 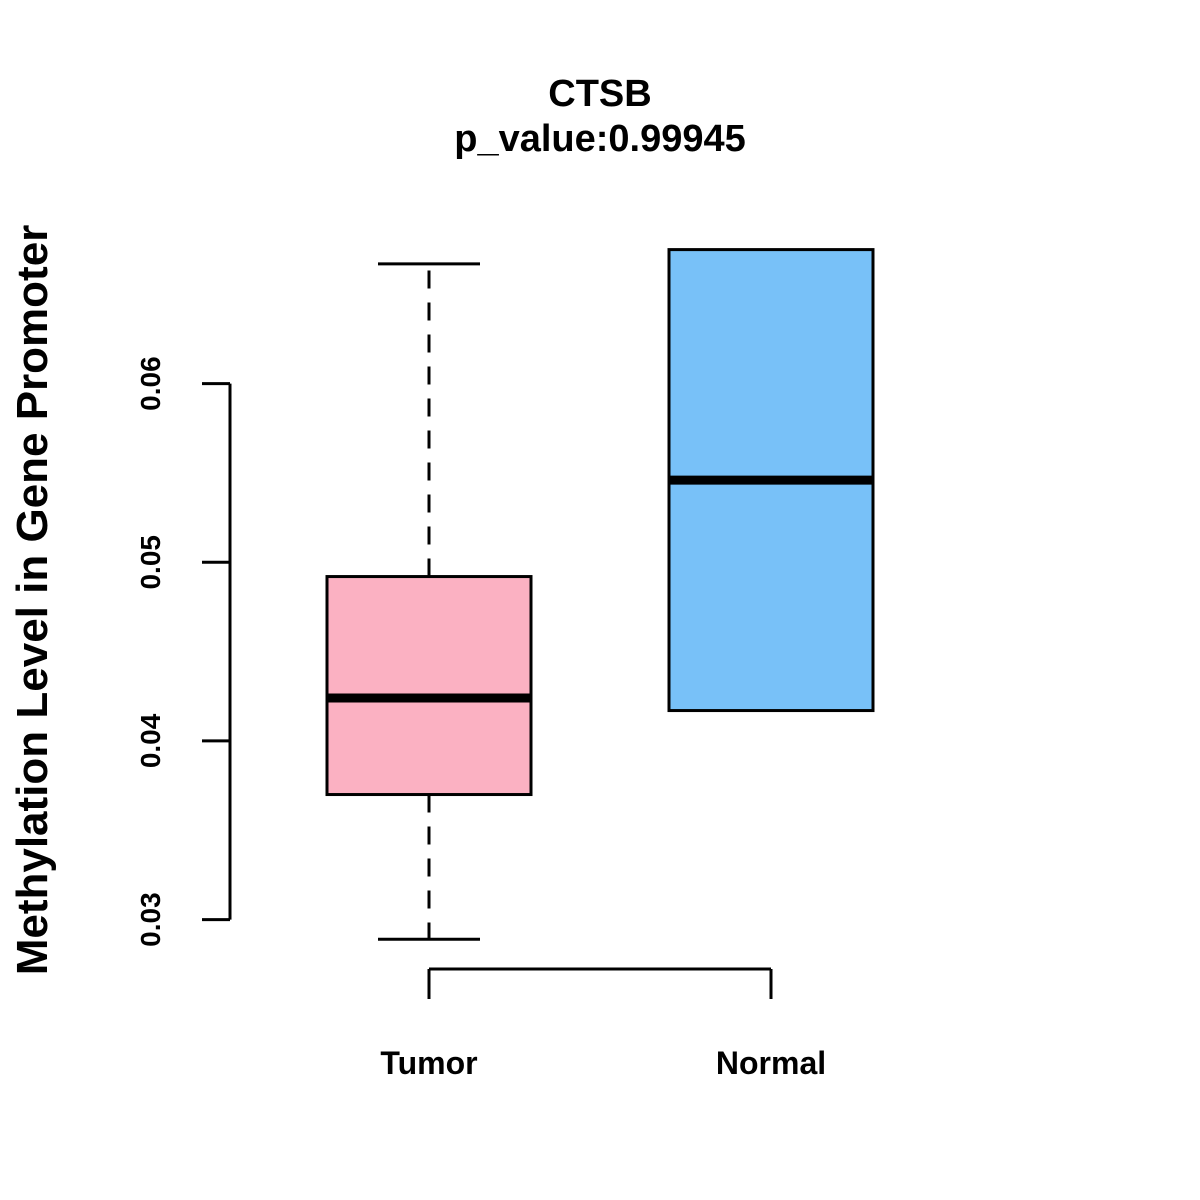 What do you see at coordinates (428, 1063) in the screenshot?
I see `x-tick-label-tumor: Tumor` at bounding box center [428, 1063].